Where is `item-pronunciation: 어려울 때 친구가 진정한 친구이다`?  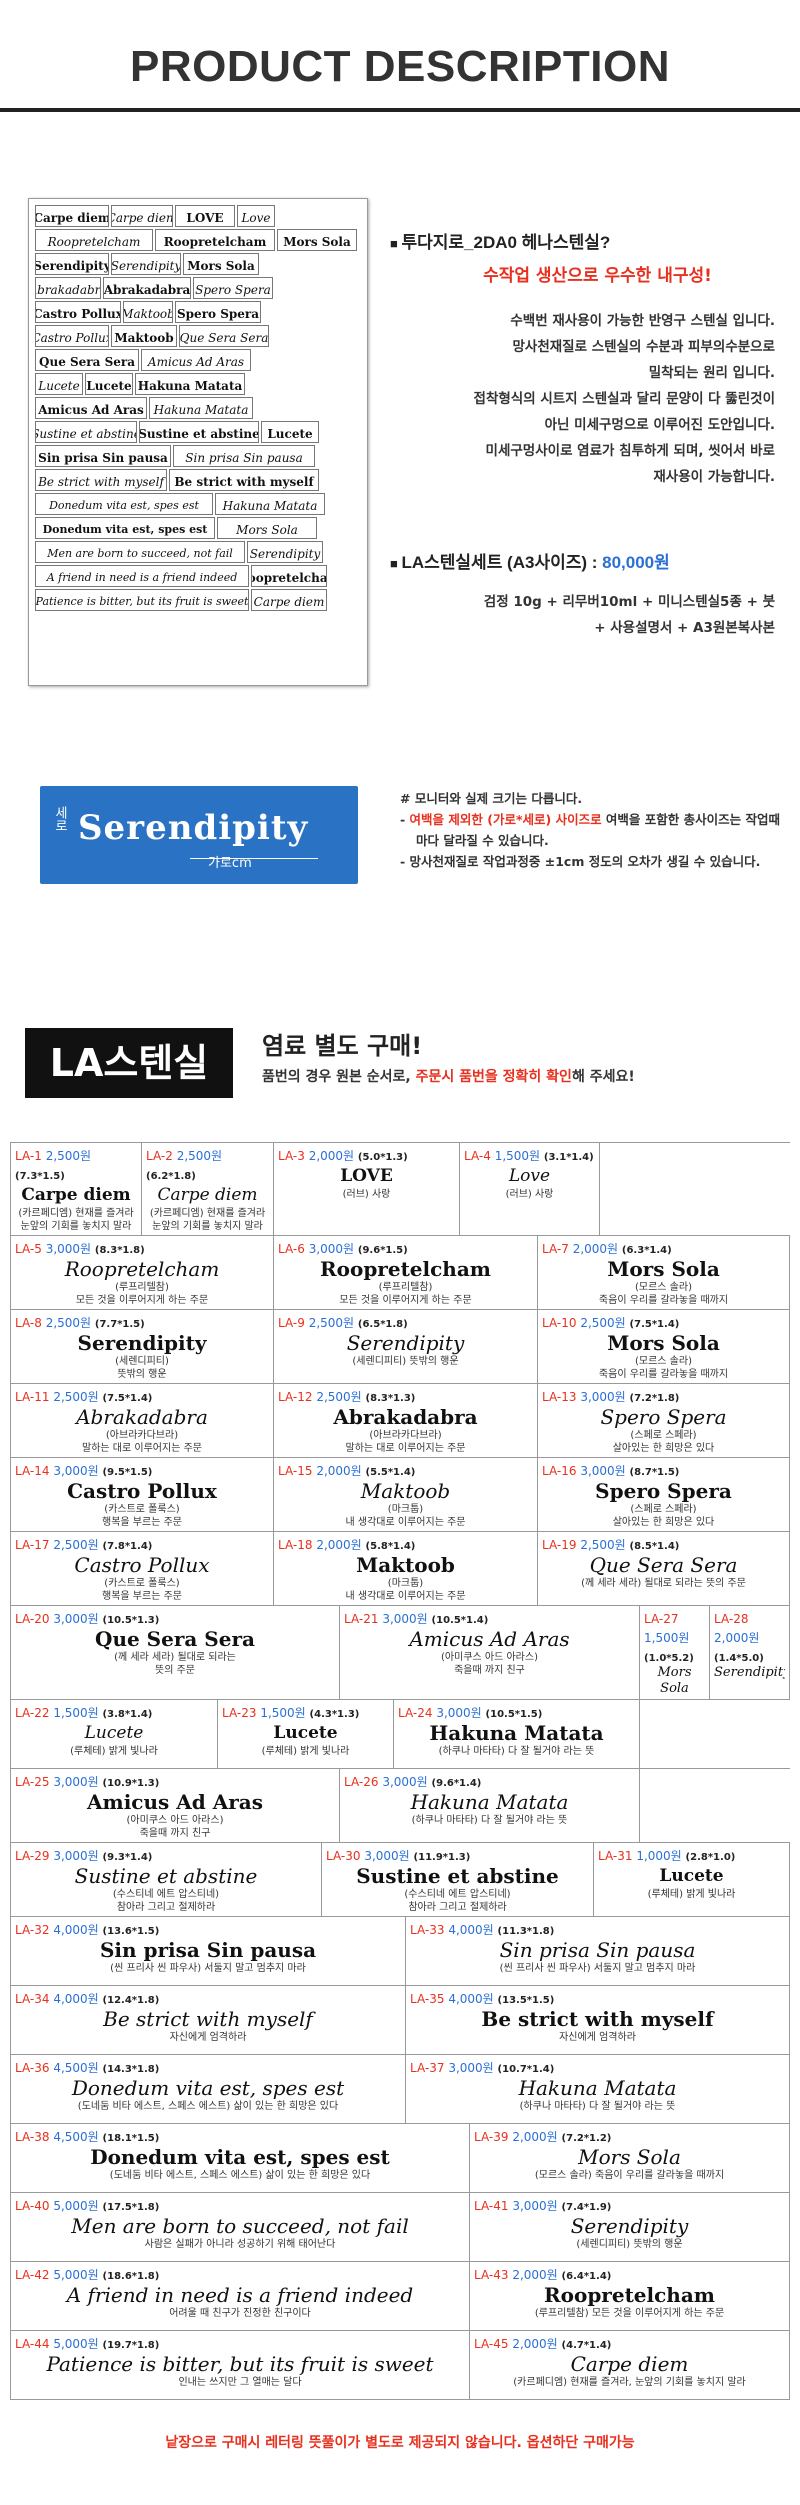 item-pronunciation: 어려울 때 친구가 진정한 친구이다 is located at coordinates (240, 2313).